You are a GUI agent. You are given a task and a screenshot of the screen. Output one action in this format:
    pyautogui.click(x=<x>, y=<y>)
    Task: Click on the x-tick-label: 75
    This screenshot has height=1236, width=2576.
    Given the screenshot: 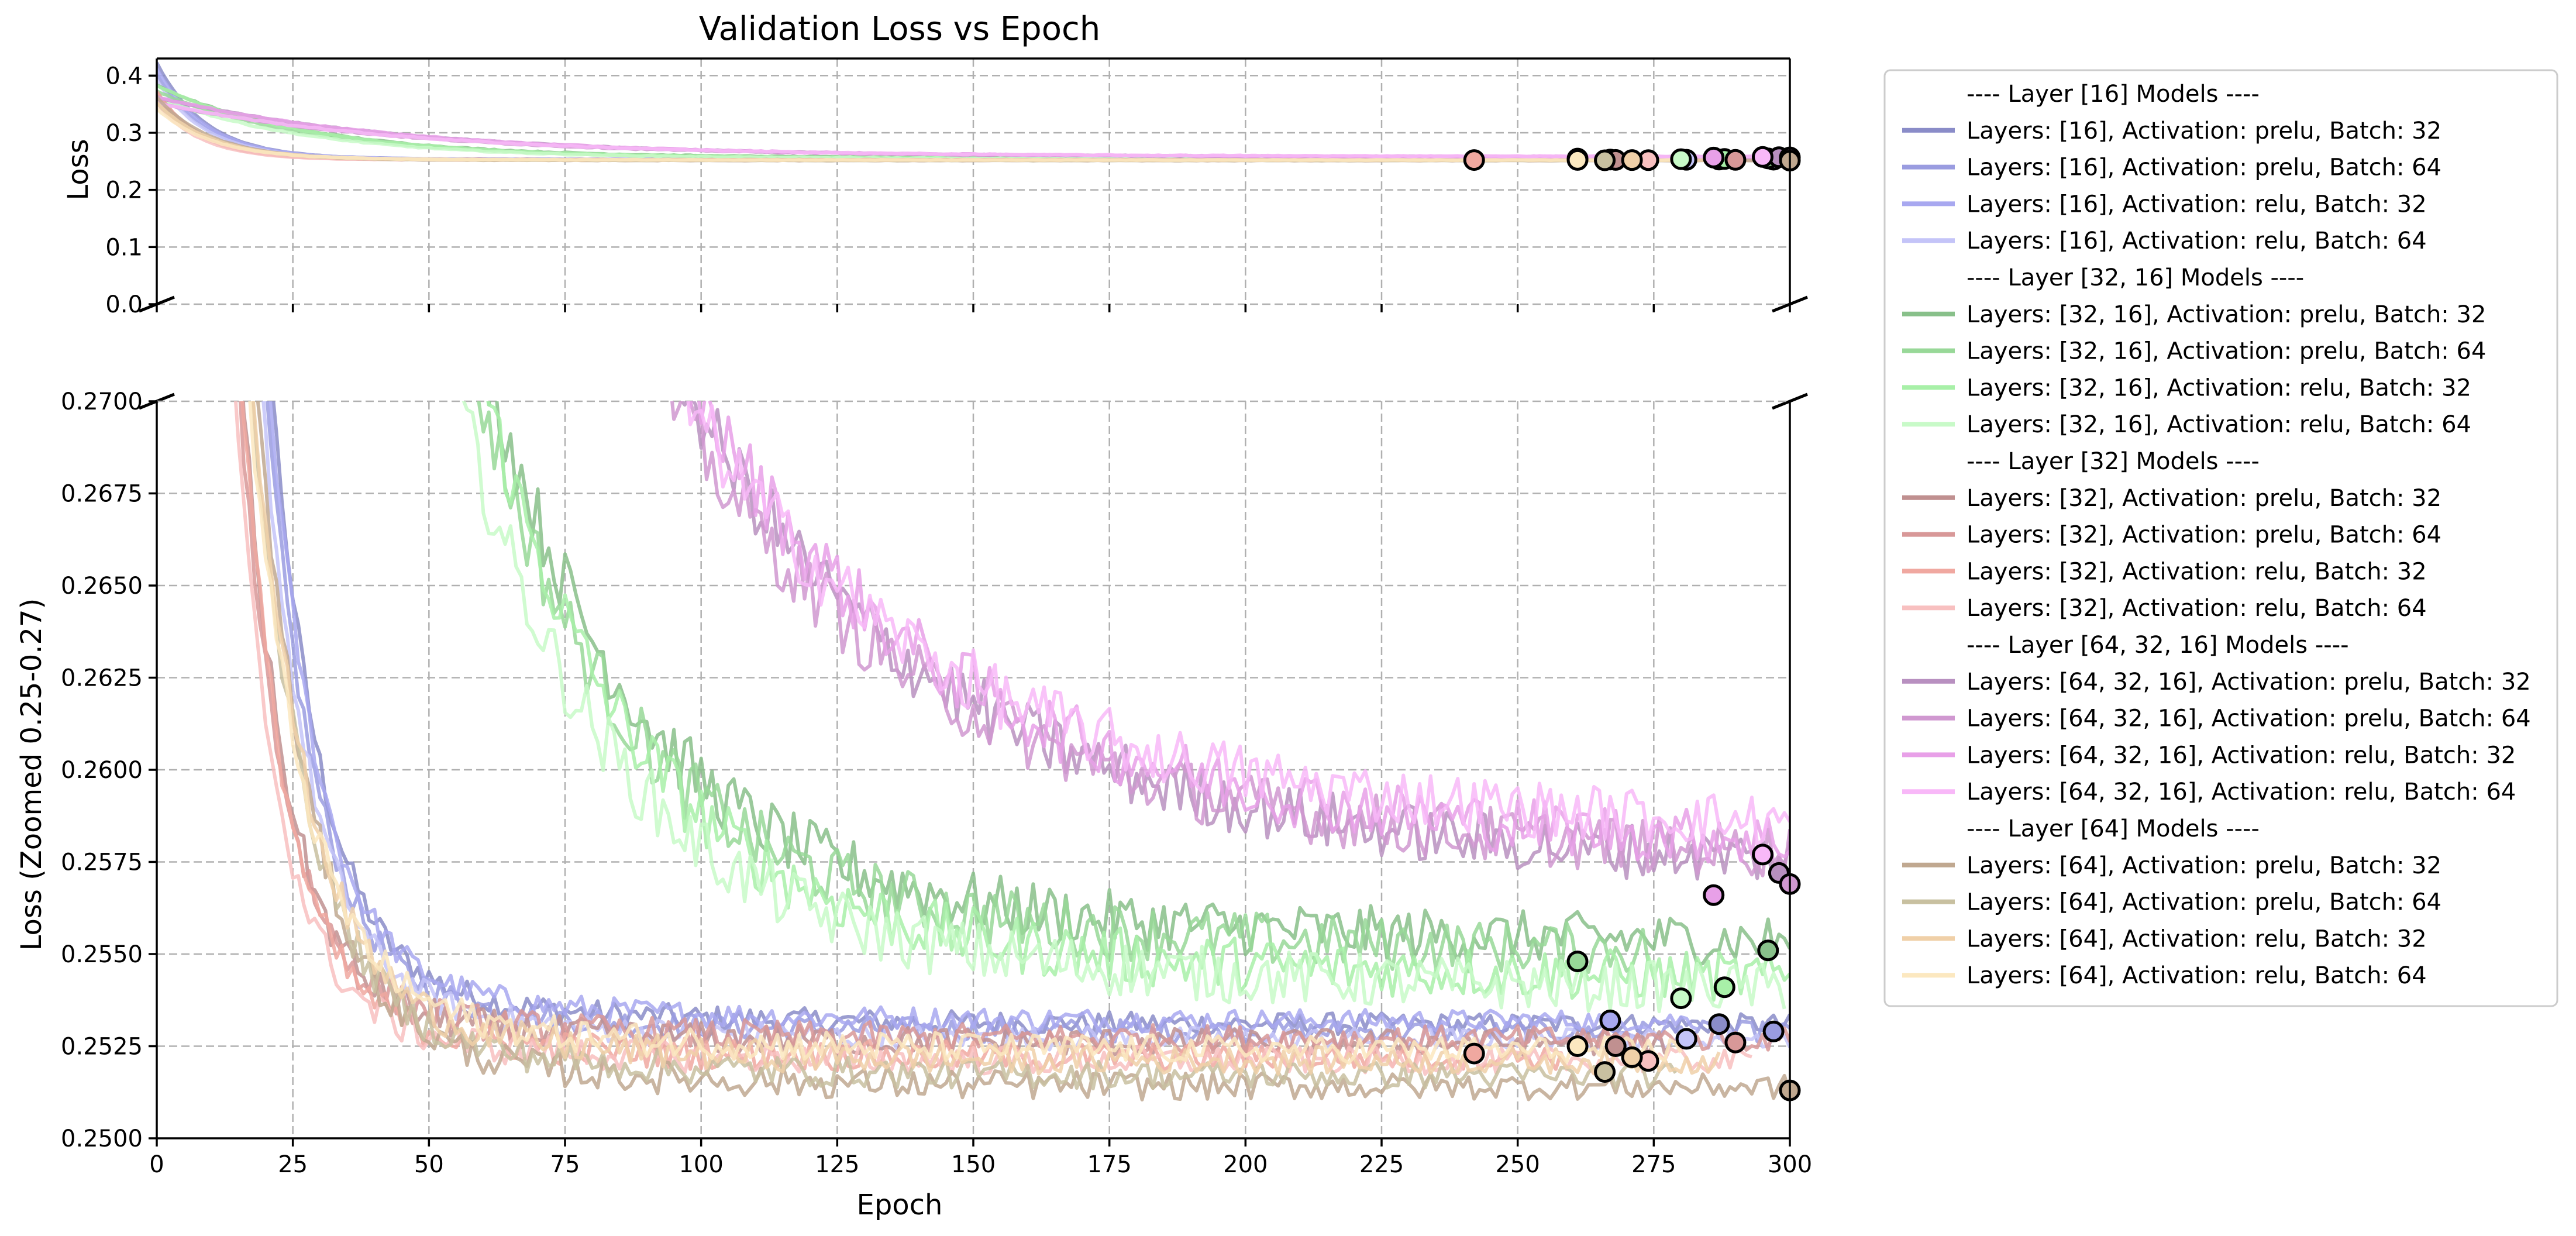 What is the action you would take?
    pyautogui.click(x=565, y=1164)
    